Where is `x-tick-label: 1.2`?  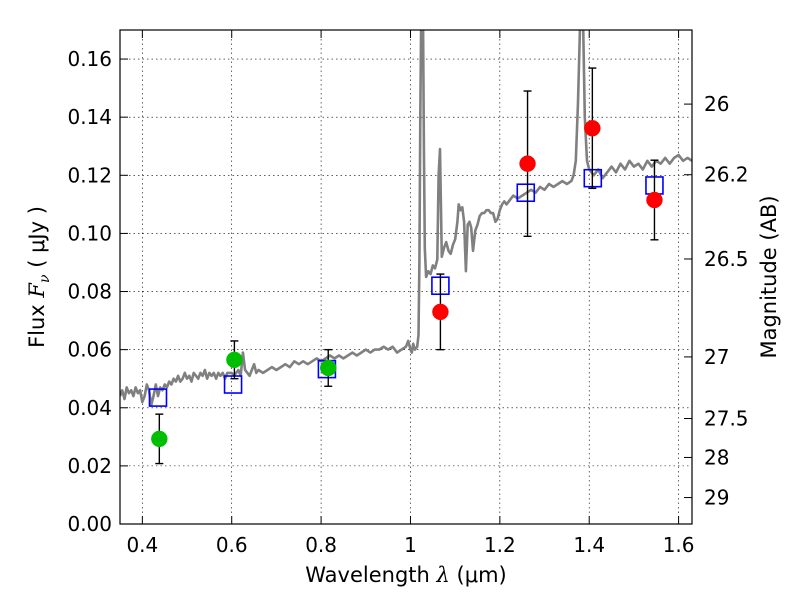
x-tick-label: 1.2 is located at coordinates (500, 545).